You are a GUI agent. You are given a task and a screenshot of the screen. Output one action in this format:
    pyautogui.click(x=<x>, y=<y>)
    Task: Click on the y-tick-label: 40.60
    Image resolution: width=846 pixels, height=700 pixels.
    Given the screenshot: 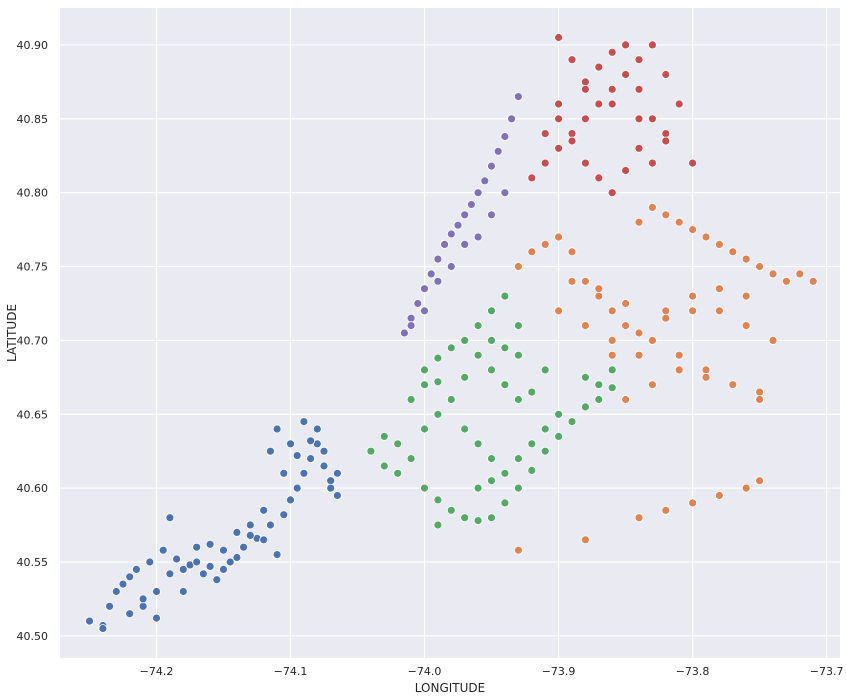 What is the action you would take?
    pyautogui.click(x=33, y=488)
    